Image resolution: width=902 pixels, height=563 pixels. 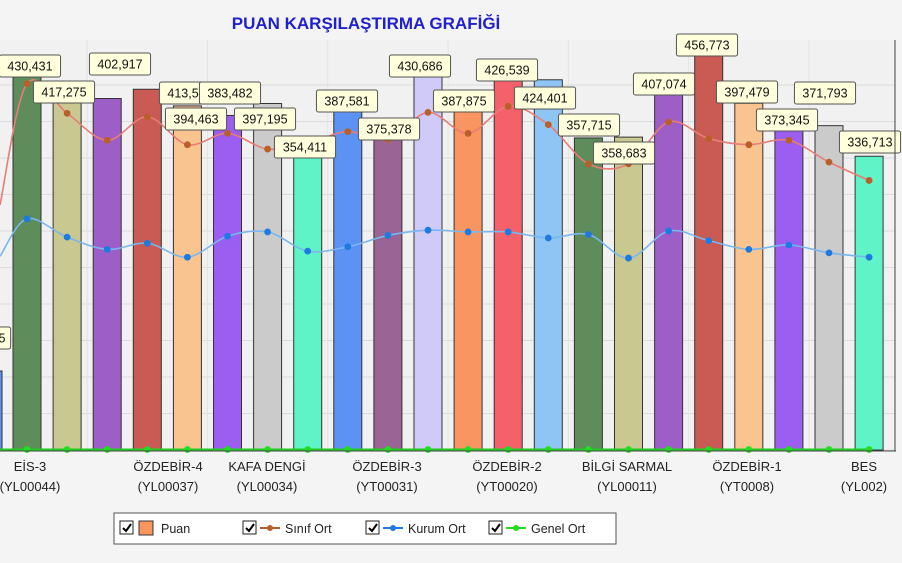 What do you see at coordinates (386, 486) in the screenshot?
I see `x-tick-code: (YT00031)` at bounding box center [386, 486].